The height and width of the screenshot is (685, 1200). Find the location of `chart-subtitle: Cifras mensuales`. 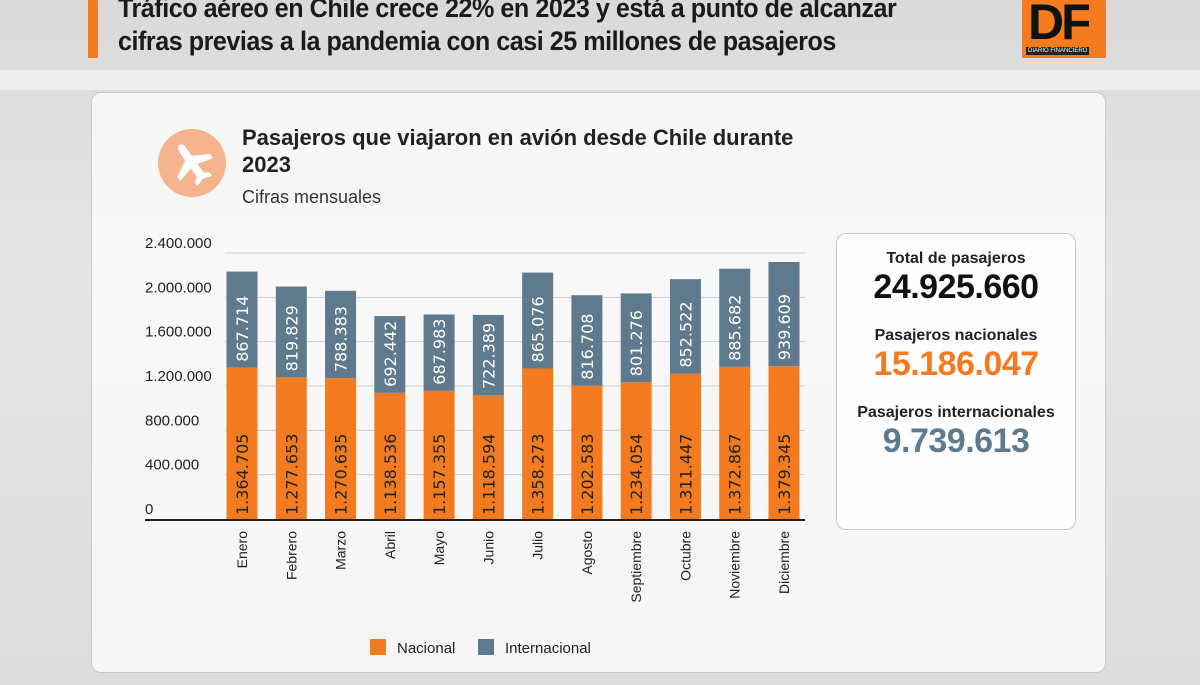

chart-subtitle: Cifras mensuales is located at coordinates (312, 197).